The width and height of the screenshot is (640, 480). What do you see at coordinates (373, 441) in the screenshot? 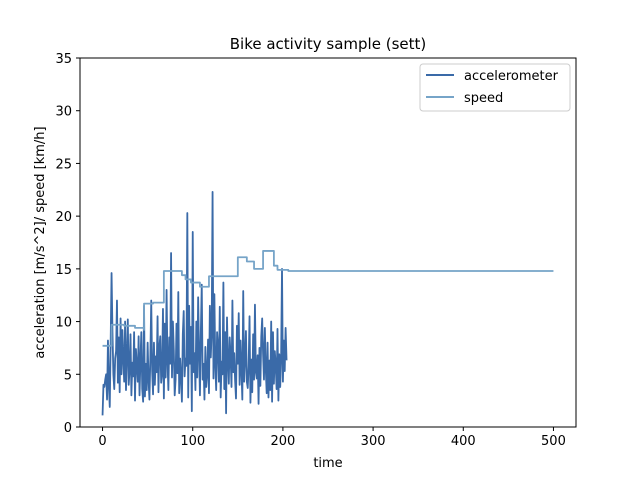
I see `x-tick-label: 300` at bounding box center [373, 441].